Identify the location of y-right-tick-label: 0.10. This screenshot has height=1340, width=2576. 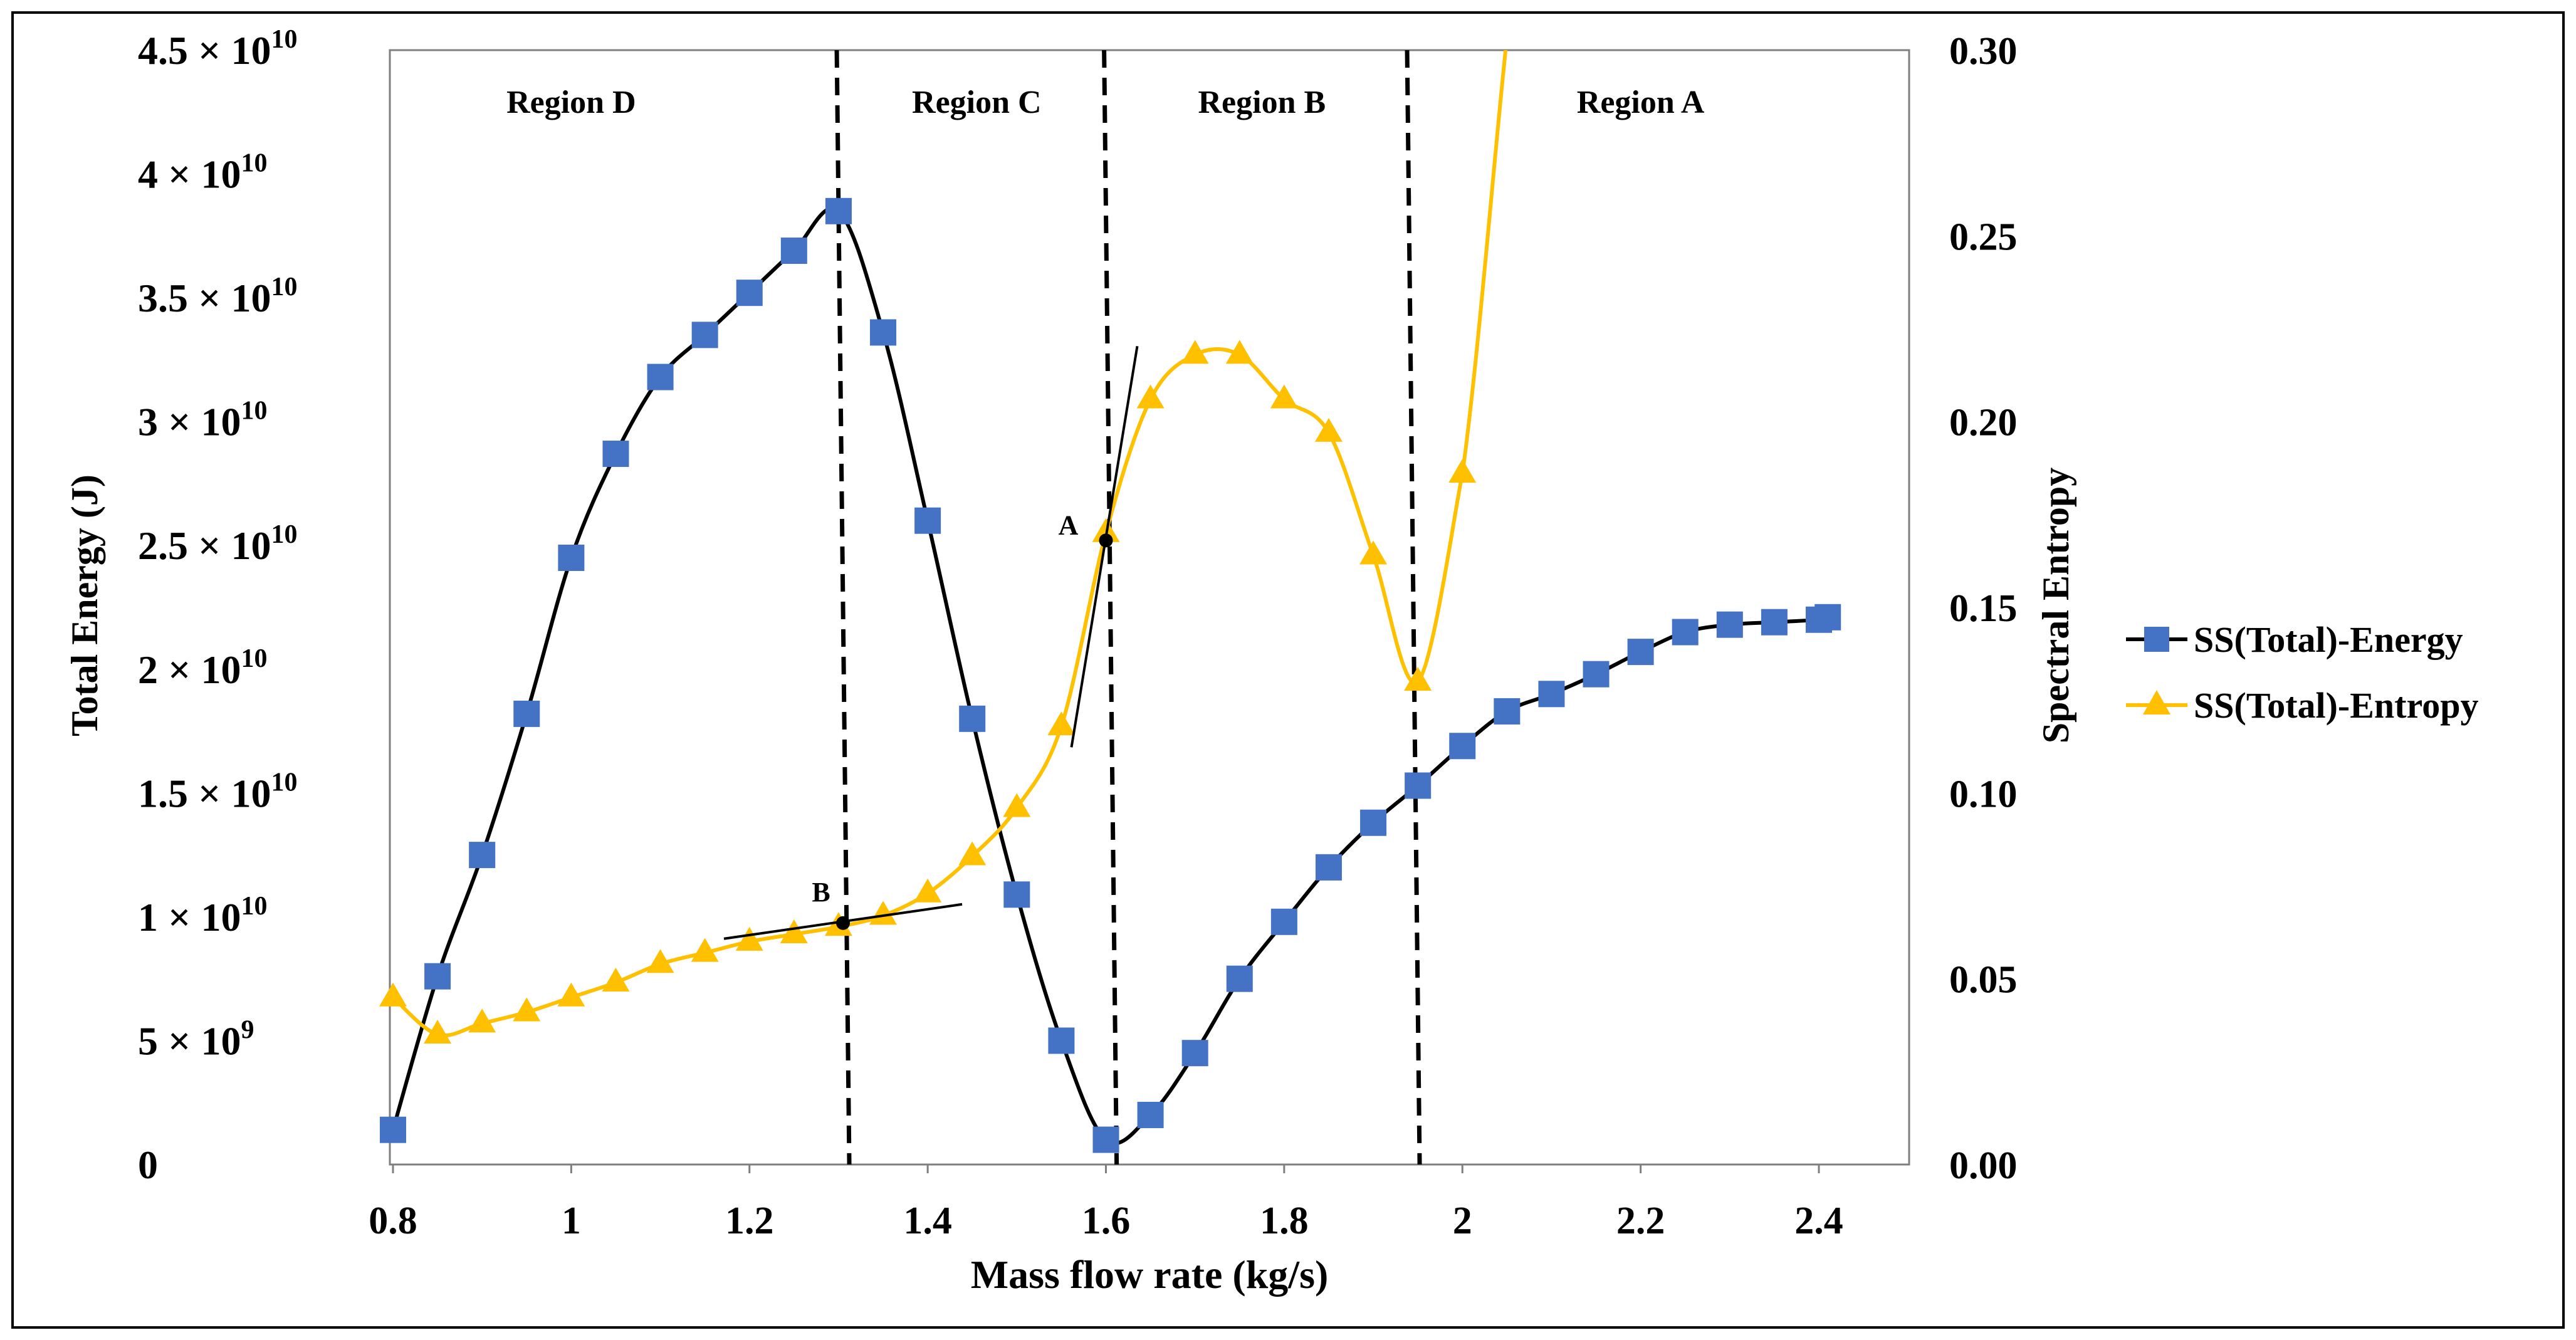
(1983, 794).